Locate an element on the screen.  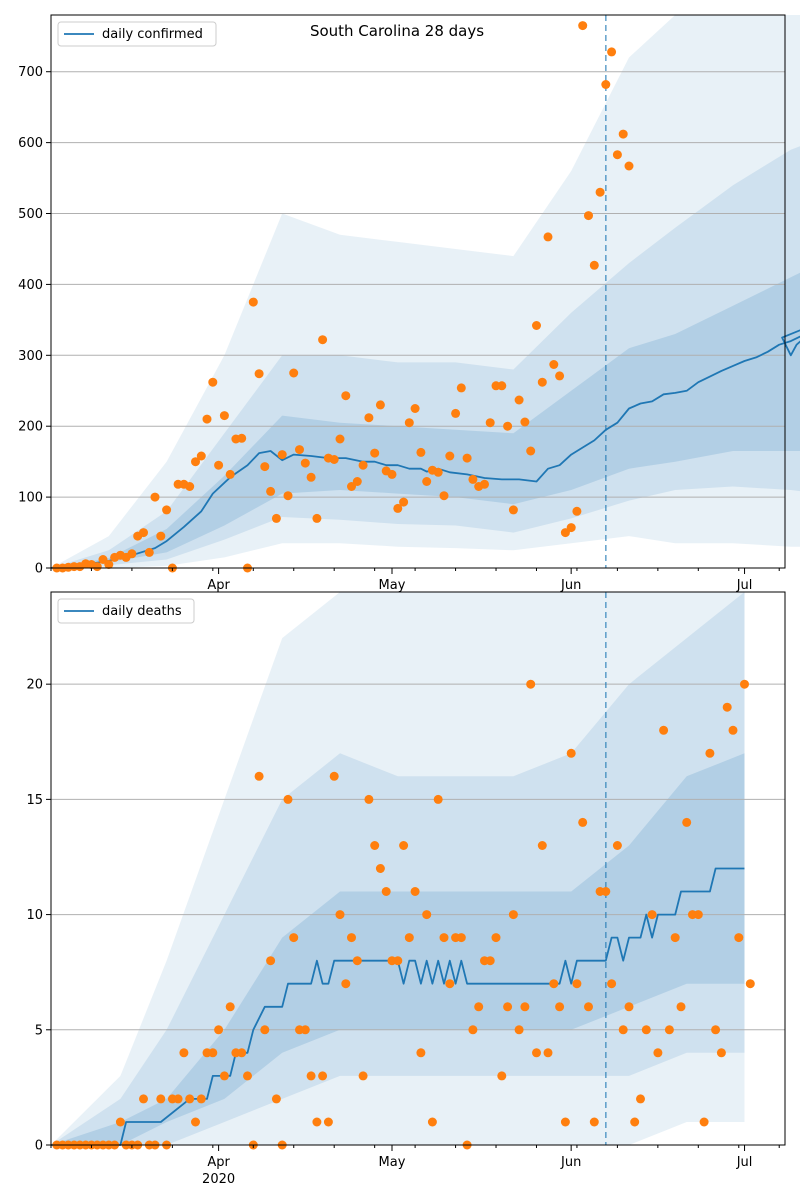
y-tick-label: 5 is located at coordinates (39, 1030).